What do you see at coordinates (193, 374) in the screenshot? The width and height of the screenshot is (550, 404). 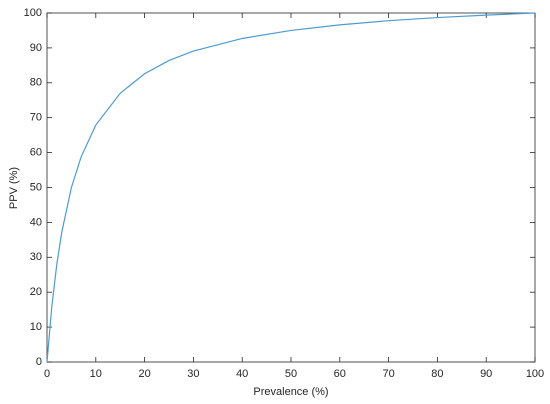 I see `x-tick-label: 30` at bounding box center [193, 374].